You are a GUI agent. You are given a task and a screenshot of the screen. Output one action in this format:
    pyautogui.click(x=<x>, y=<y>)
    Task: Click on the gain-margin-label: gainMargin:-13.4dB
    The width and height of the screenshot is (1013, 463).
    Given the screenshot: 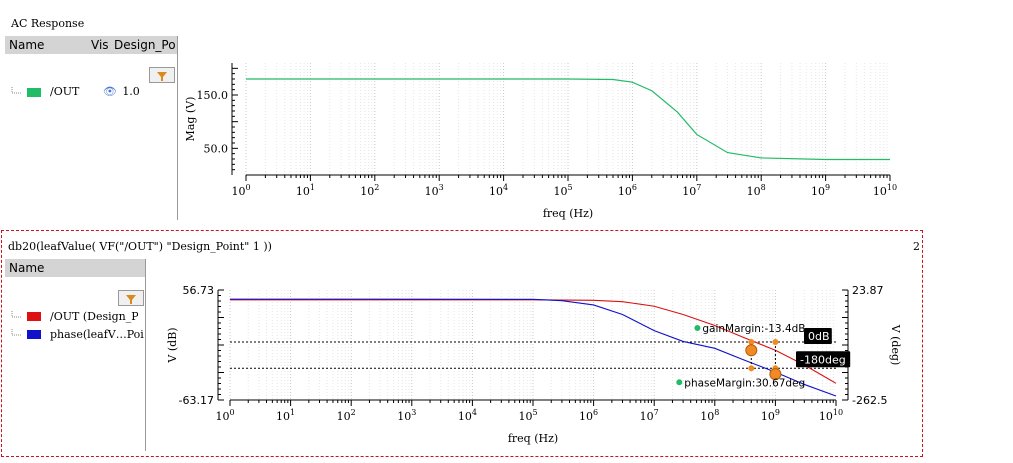 What is the action you would take?
    pyautogui.click(x=753, y=329)
    